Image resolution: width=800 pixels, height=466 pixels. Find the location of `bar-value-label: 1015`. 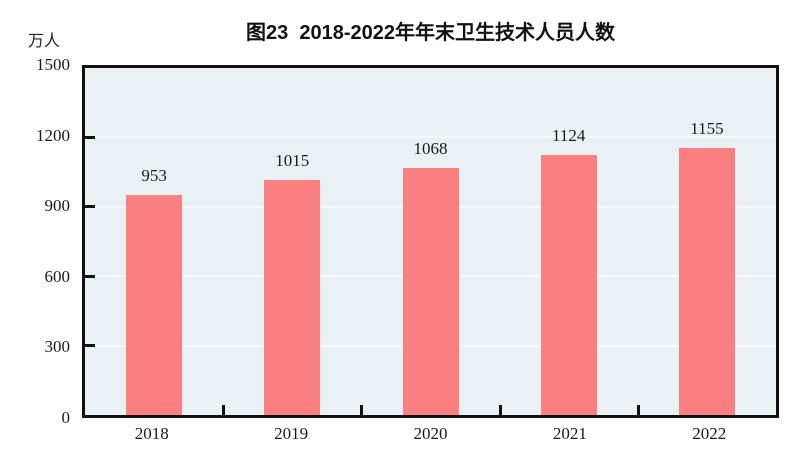

bar-value-label: 1015 is located at coordinates (292, 161).